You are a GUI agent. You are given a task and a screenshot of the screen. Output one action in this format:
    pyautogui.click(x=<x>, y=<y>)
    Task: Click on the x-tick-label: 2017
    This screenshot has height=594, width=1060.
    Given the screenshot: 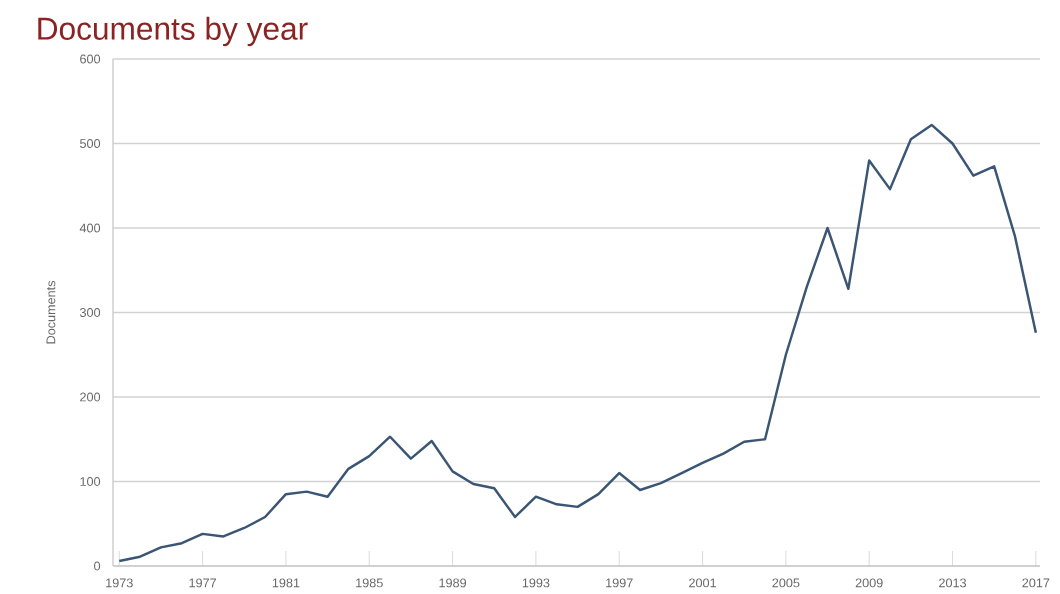 What is the action you would take?
    pyautogui.click(x=1036, y=583)
    